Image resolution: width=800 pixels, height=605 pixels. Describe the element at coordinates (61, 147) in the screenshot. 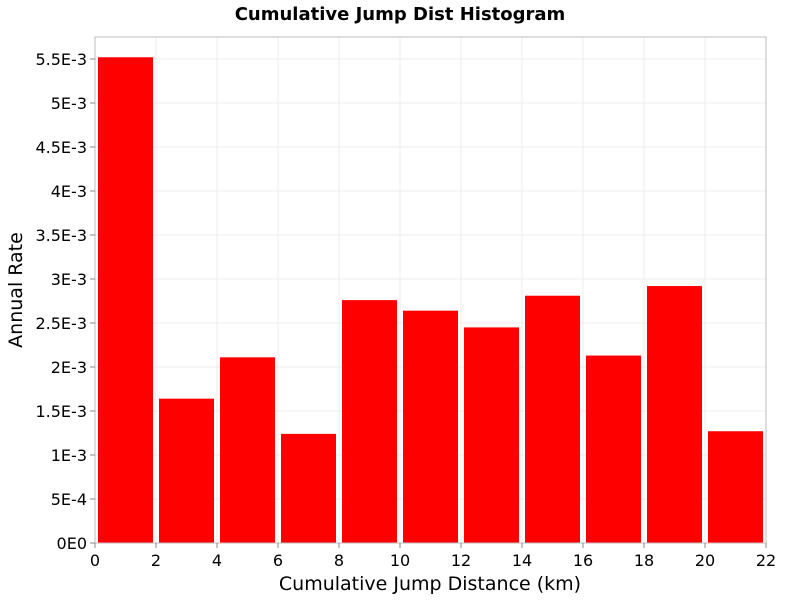

I see `y-tick-label: 4.5E-3` at that location.